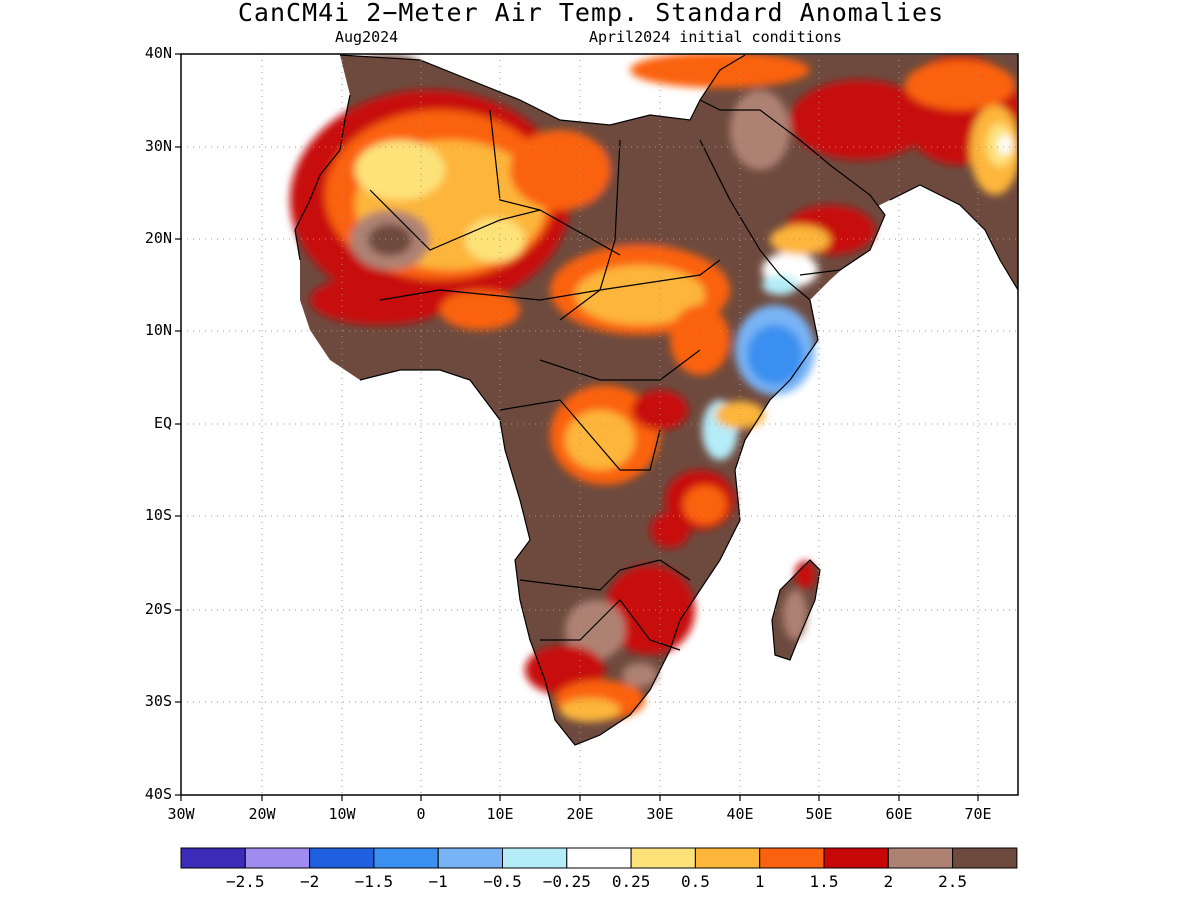 This screenshot has width=1200, height=900. What do you see at coordinates (953, 881) in the screenshot?
I see `colorbar-label: 2.5` at bounding box center [953, 881].